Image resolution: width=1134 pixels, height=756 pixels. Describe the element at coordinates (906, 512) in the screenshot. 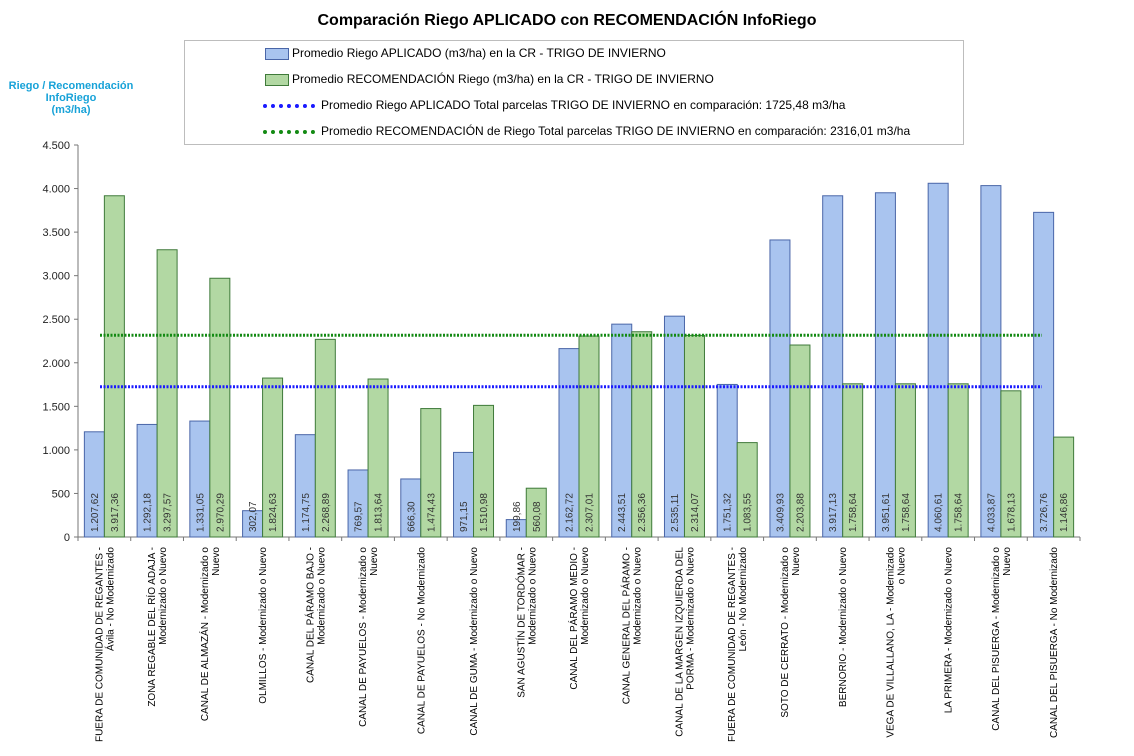

I see `data-label-recomendacion: 1.758,64` at that location.